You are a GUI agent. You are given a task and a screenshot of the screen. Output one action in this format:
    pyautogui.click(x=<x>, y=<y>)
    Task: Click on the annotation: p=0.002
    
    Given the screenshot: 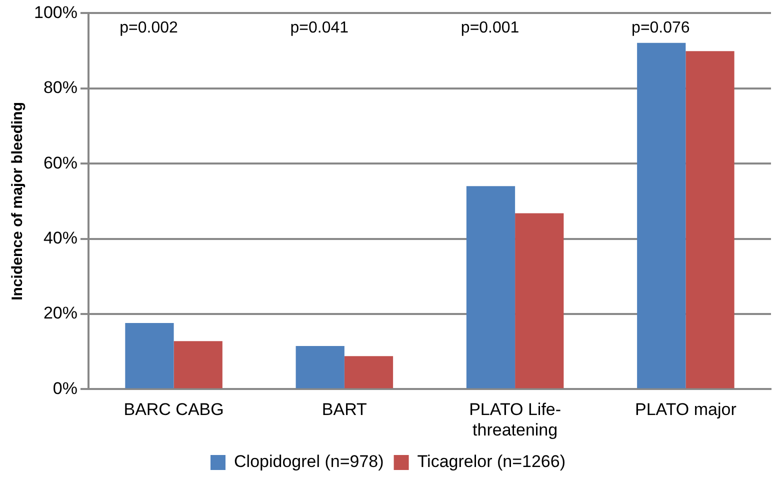 What is the action you would take?
    pyautogui.click(x=149, y=28)
    